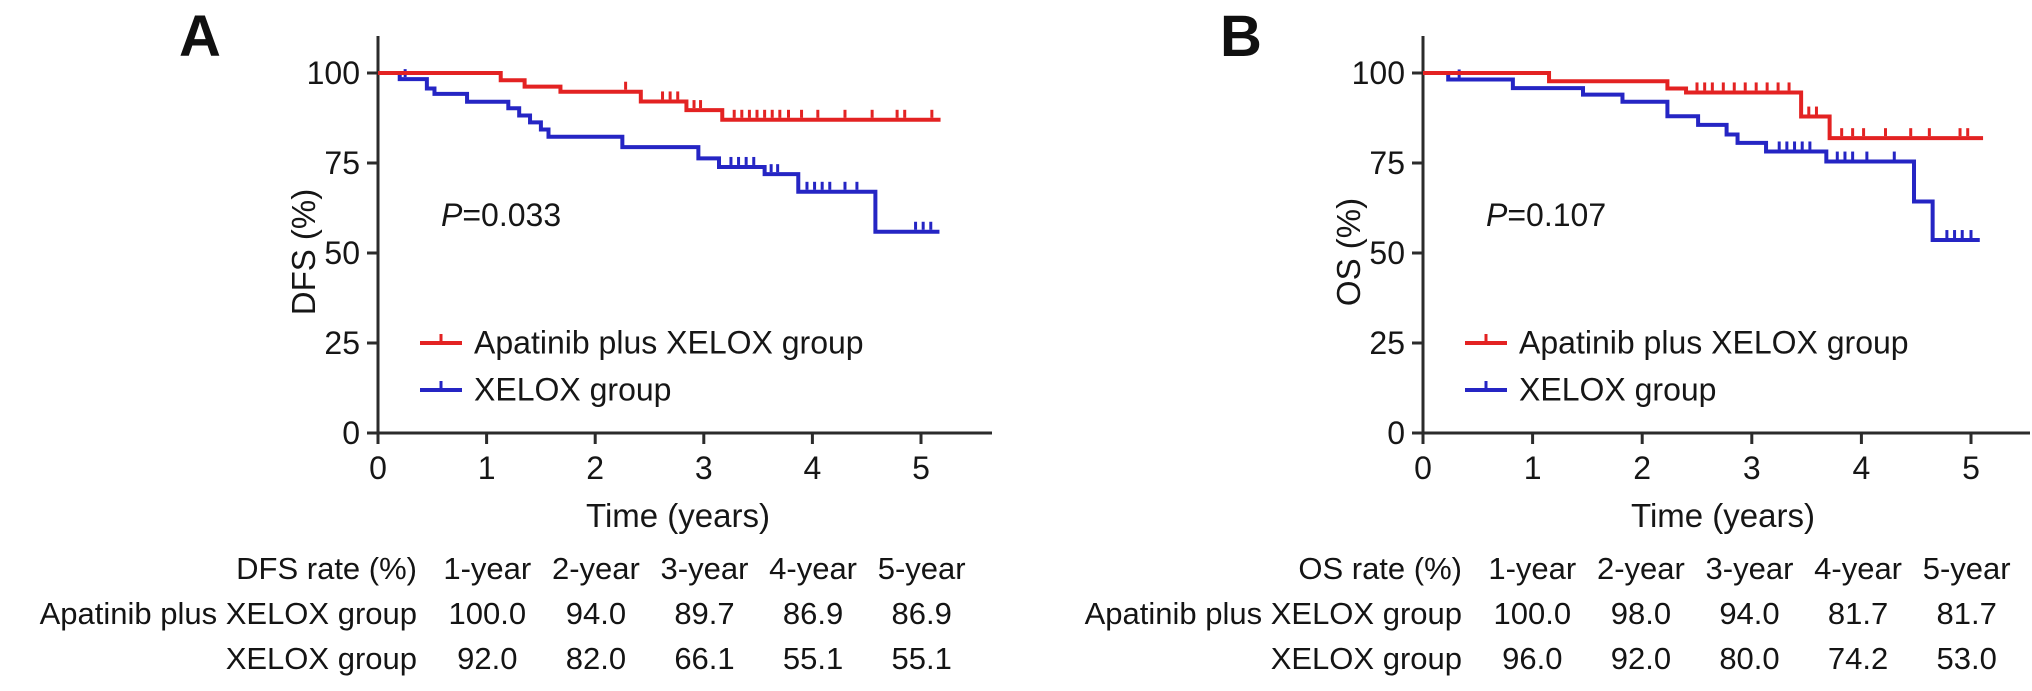 This screenshot has height=691, width=2032. What do you see at coordinates (1348, 252) in the screenshot?
I see `panel-b-y-axis-title: OS (%)` at bounding box center [1348, 252].